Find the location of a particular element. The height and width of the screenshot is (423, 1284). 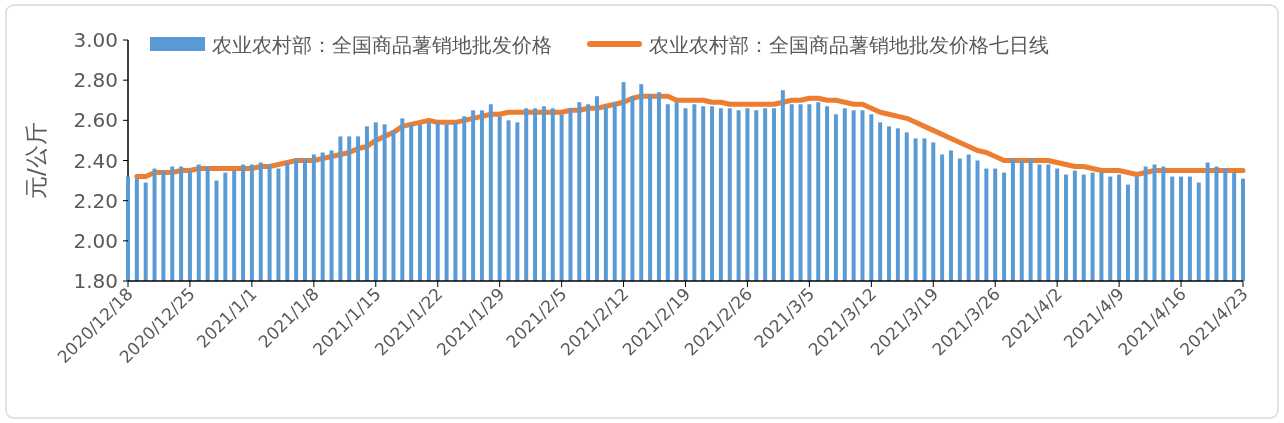

legend-label: 农业农村部：全国商品薯销地批发价格七日线 is located at coordinates (849, 45).